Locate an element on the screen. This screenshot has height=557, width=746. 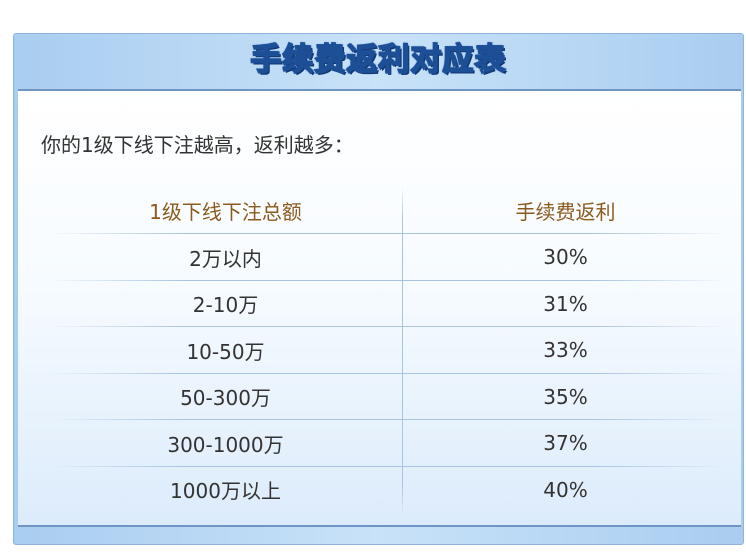
table-header-row: 1级下线下注总额 手续费返利 is located at coordinates (388, 210).